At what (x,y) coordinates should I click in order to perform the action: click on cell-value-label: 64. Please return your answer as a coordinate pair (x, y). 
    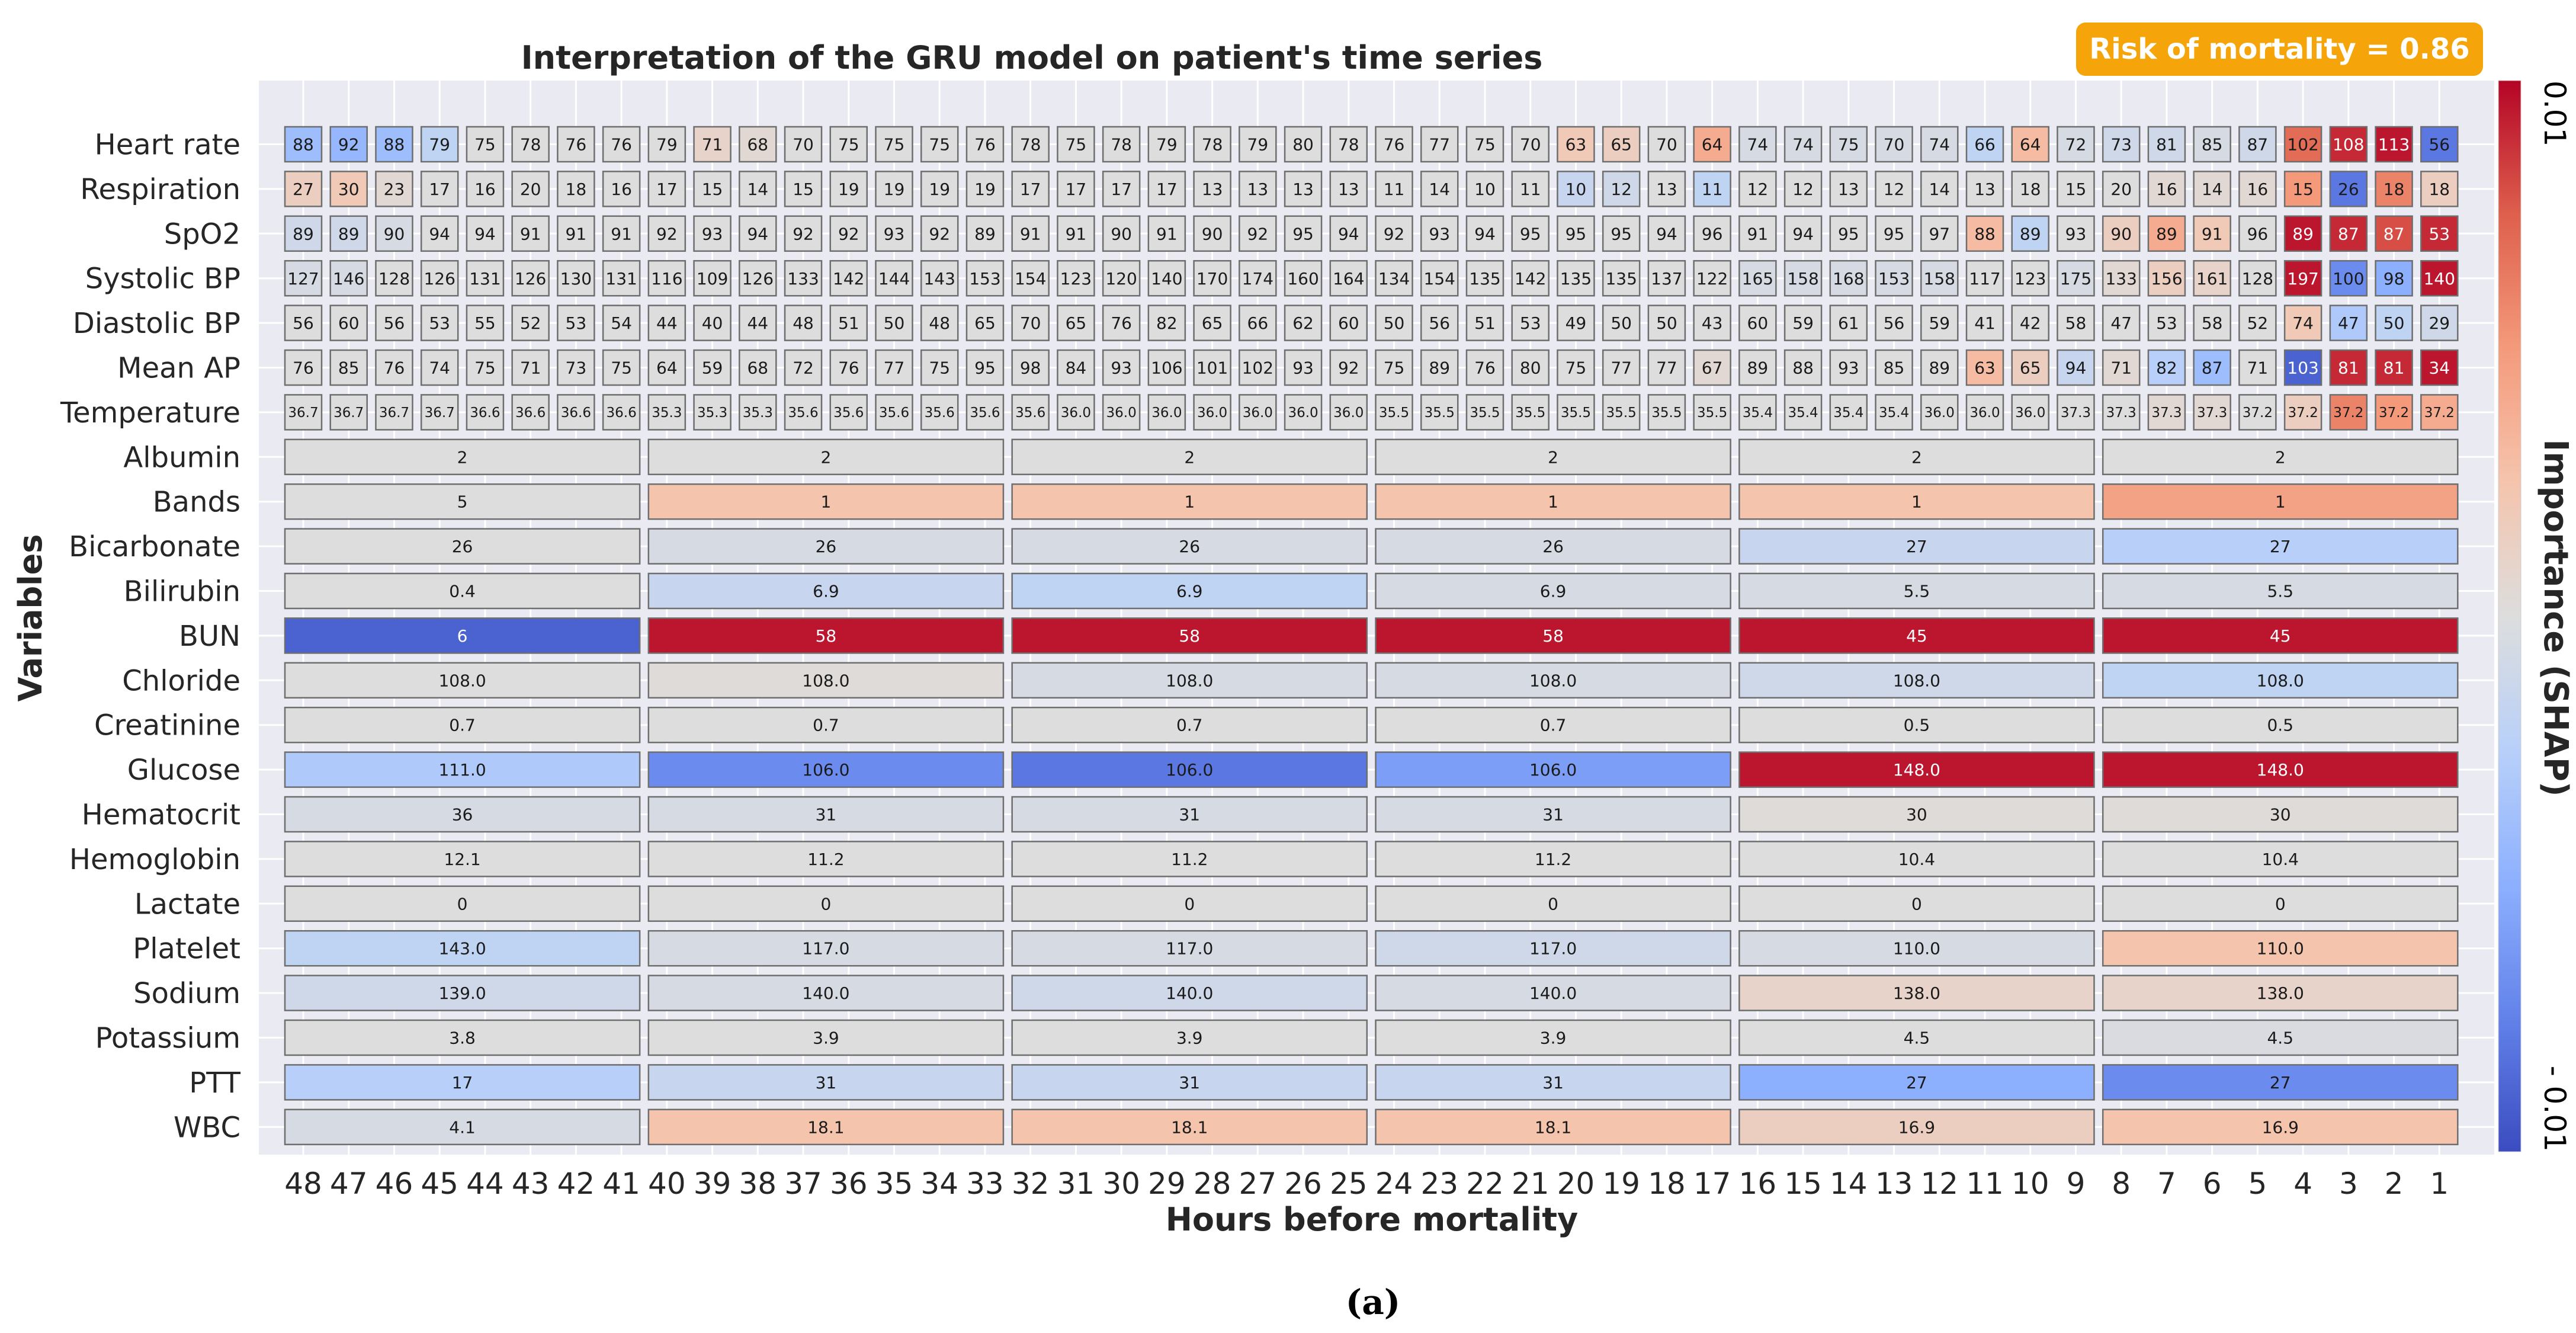
    Looking at the image, I should click on (2031, 145).